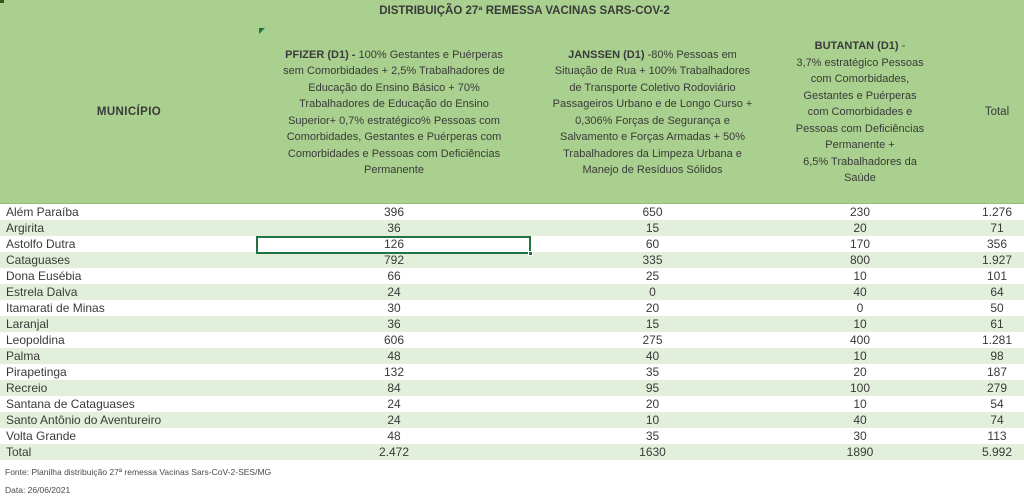 This screenshot has width=1024, height=499. What do you see at coordinates (25, 228) in the screenshot?
I see `cell-municipio: Argirita` at bounding box center [25, 228].